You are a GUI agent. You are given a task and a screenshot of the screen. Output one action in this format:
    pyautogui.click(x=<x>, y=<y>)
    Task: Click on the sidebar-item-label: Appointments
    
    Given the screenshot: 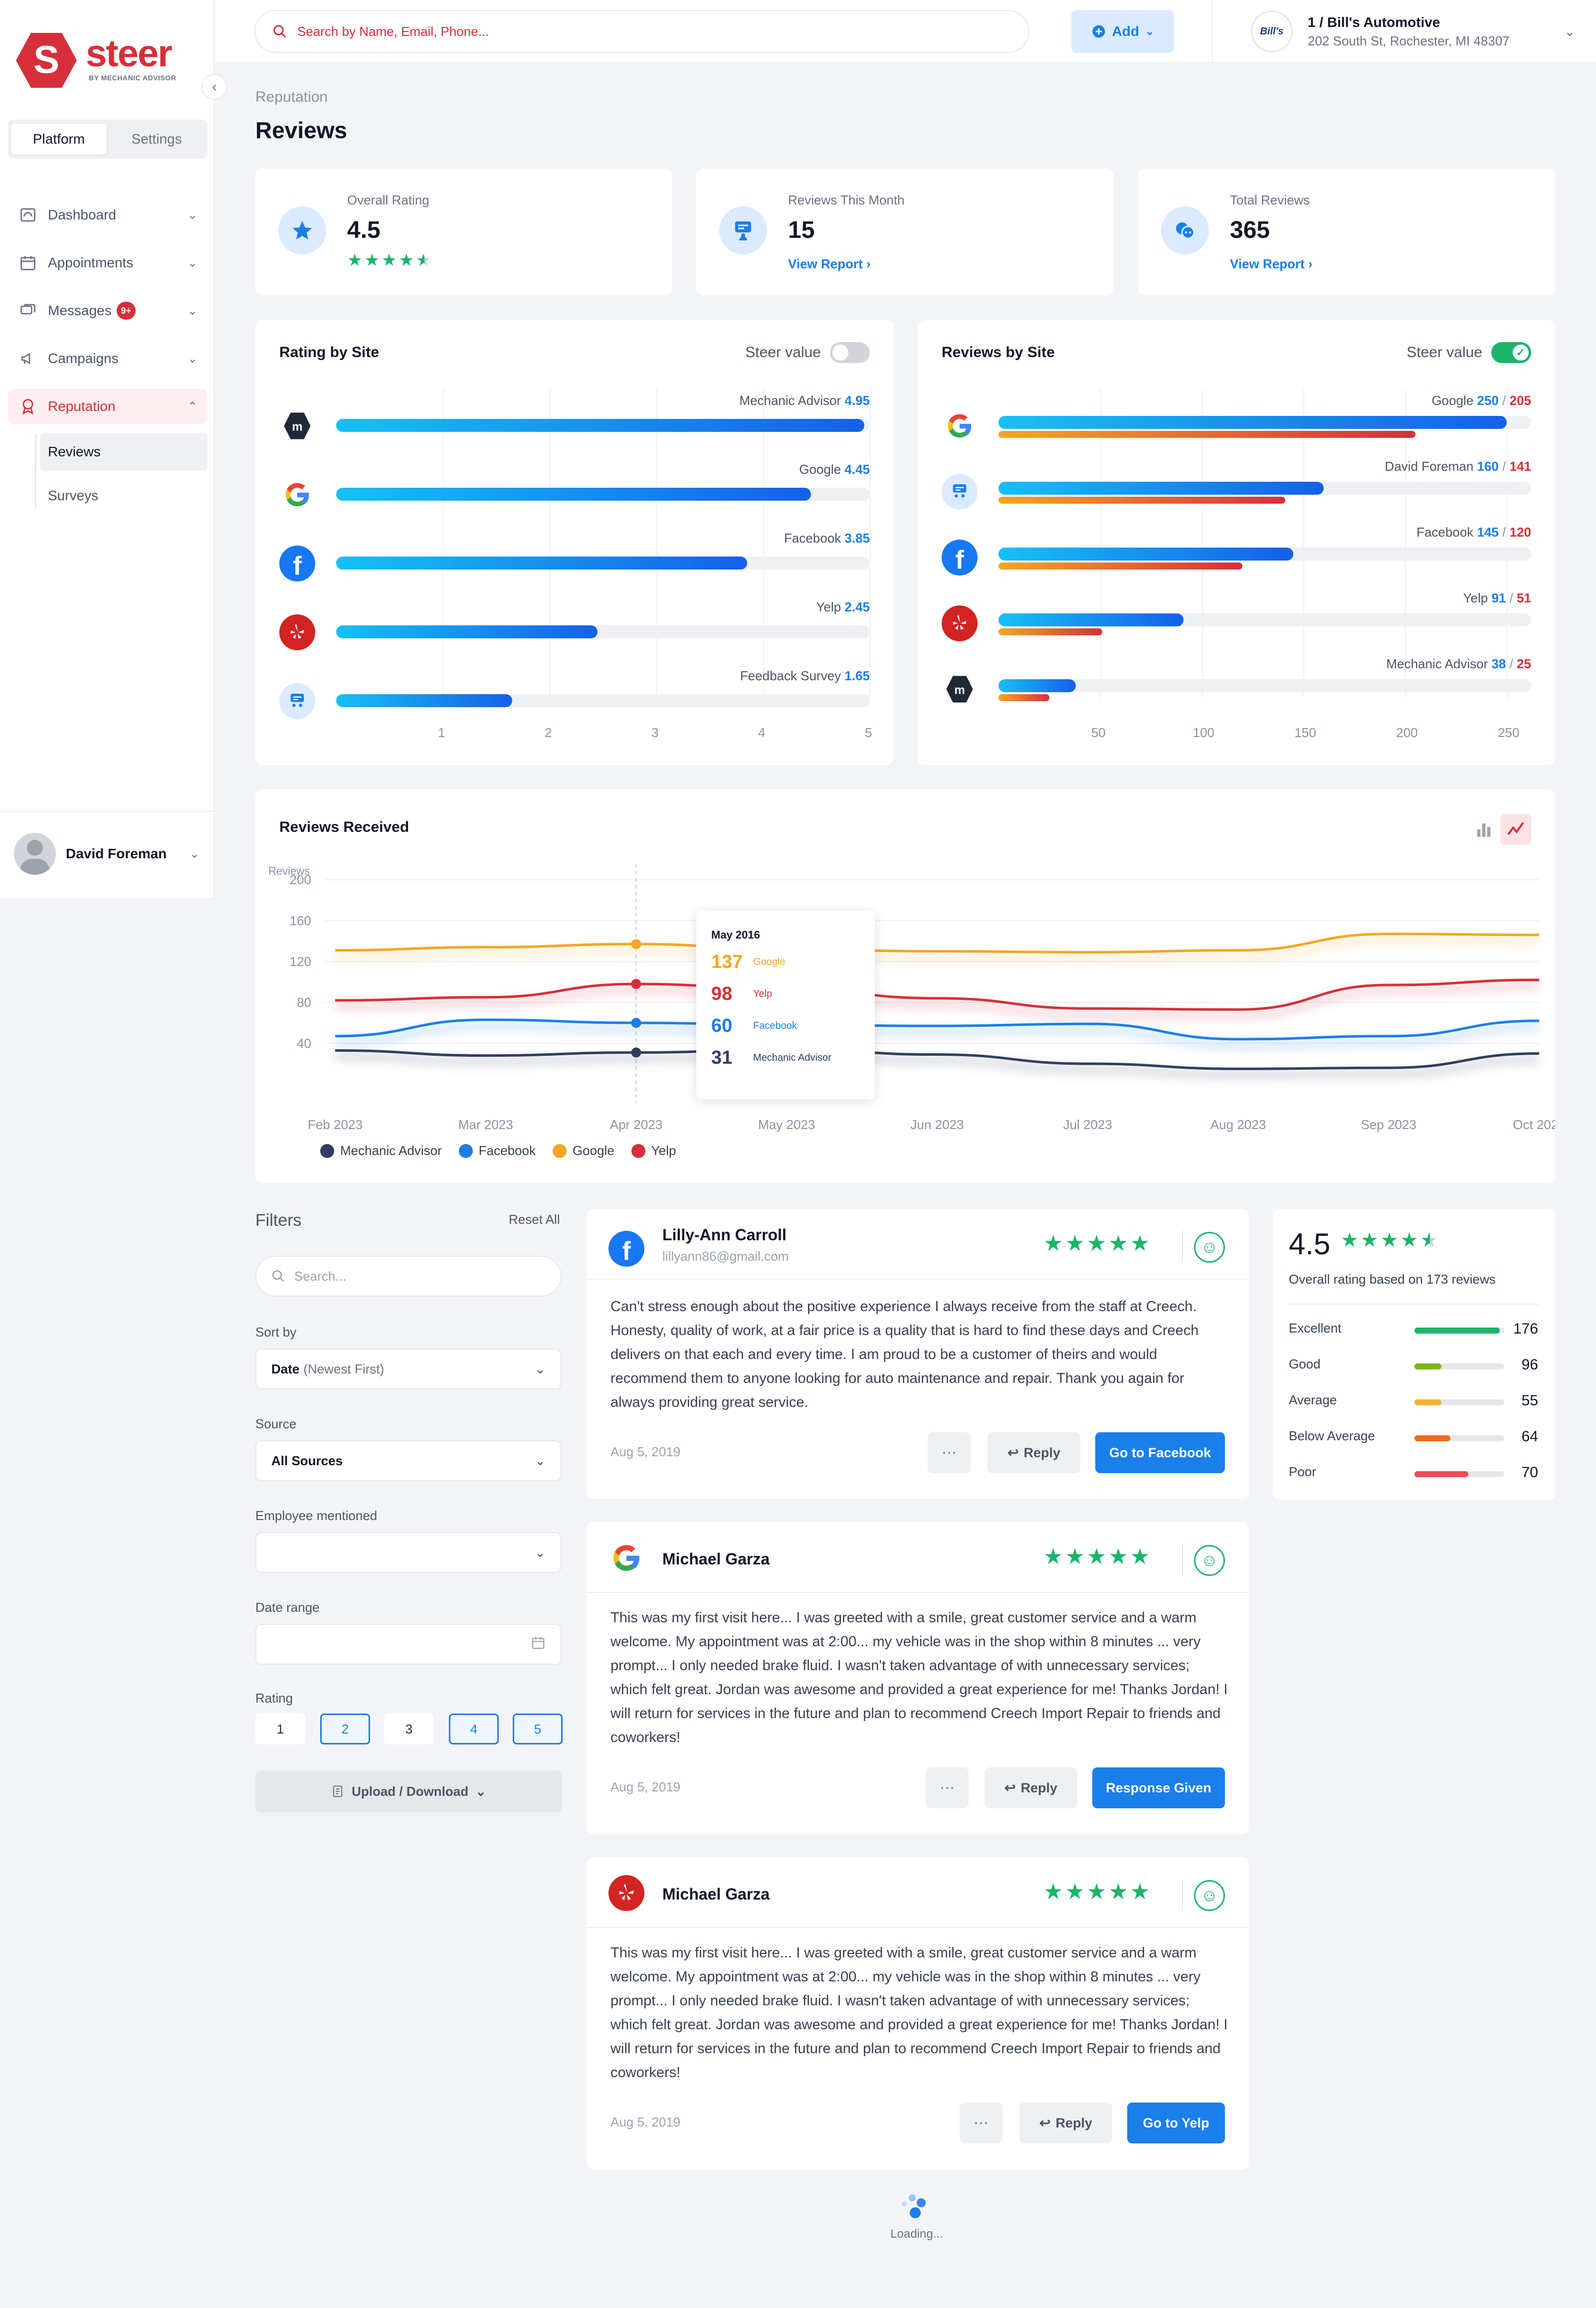 What is the action you would take?
    pyautogui.click(x=91, y=262)
    